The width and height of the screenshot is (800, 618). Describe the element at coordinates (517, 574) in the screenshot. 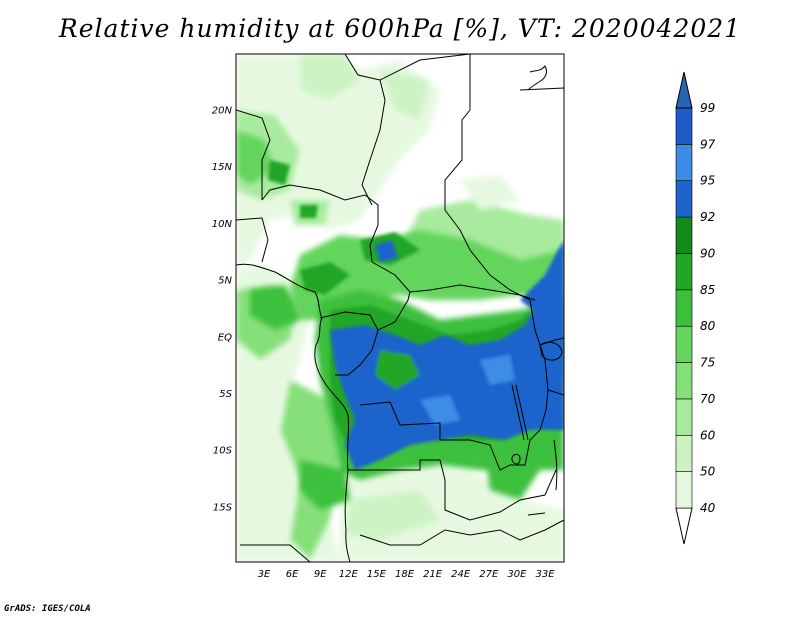

I see `longitude-tick-label: 30E` at that location.